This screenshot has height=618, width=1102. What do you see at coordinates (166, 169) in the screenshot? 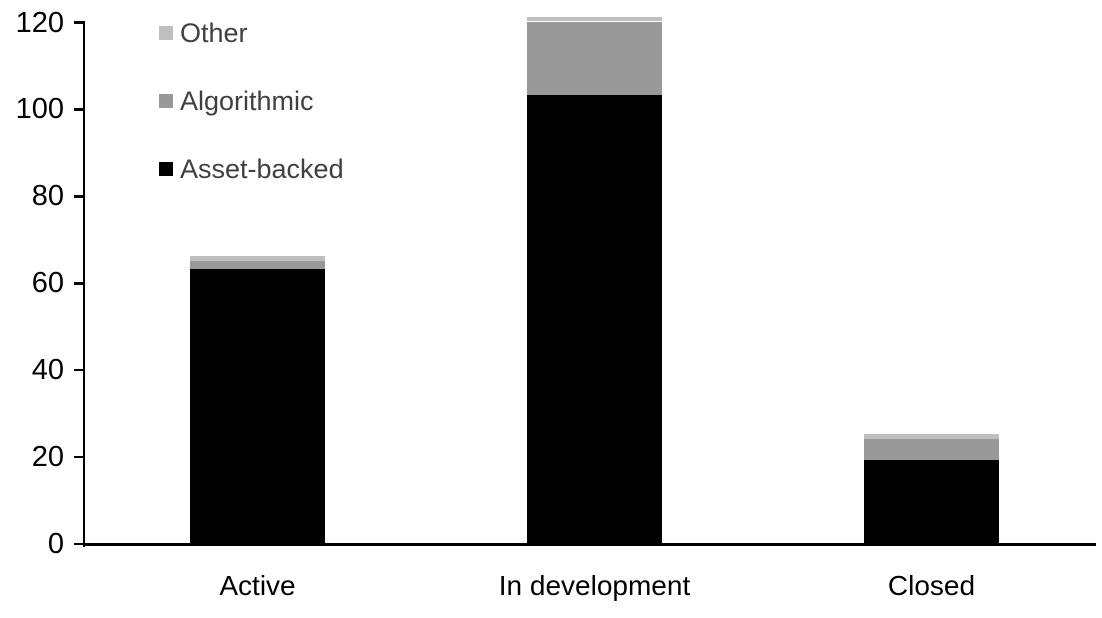
I see `legend-swatch-asset-backed` at bounding box center [166, 169].